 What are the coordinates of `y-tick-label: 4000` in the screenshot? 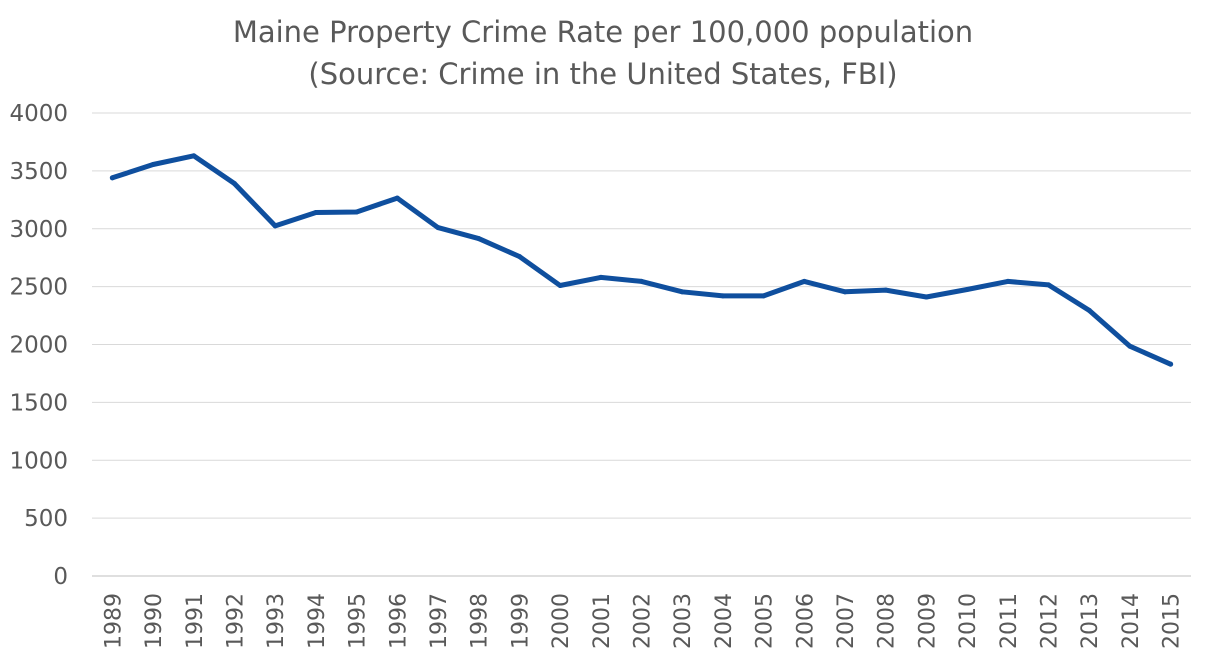 It's located at (38, 114).